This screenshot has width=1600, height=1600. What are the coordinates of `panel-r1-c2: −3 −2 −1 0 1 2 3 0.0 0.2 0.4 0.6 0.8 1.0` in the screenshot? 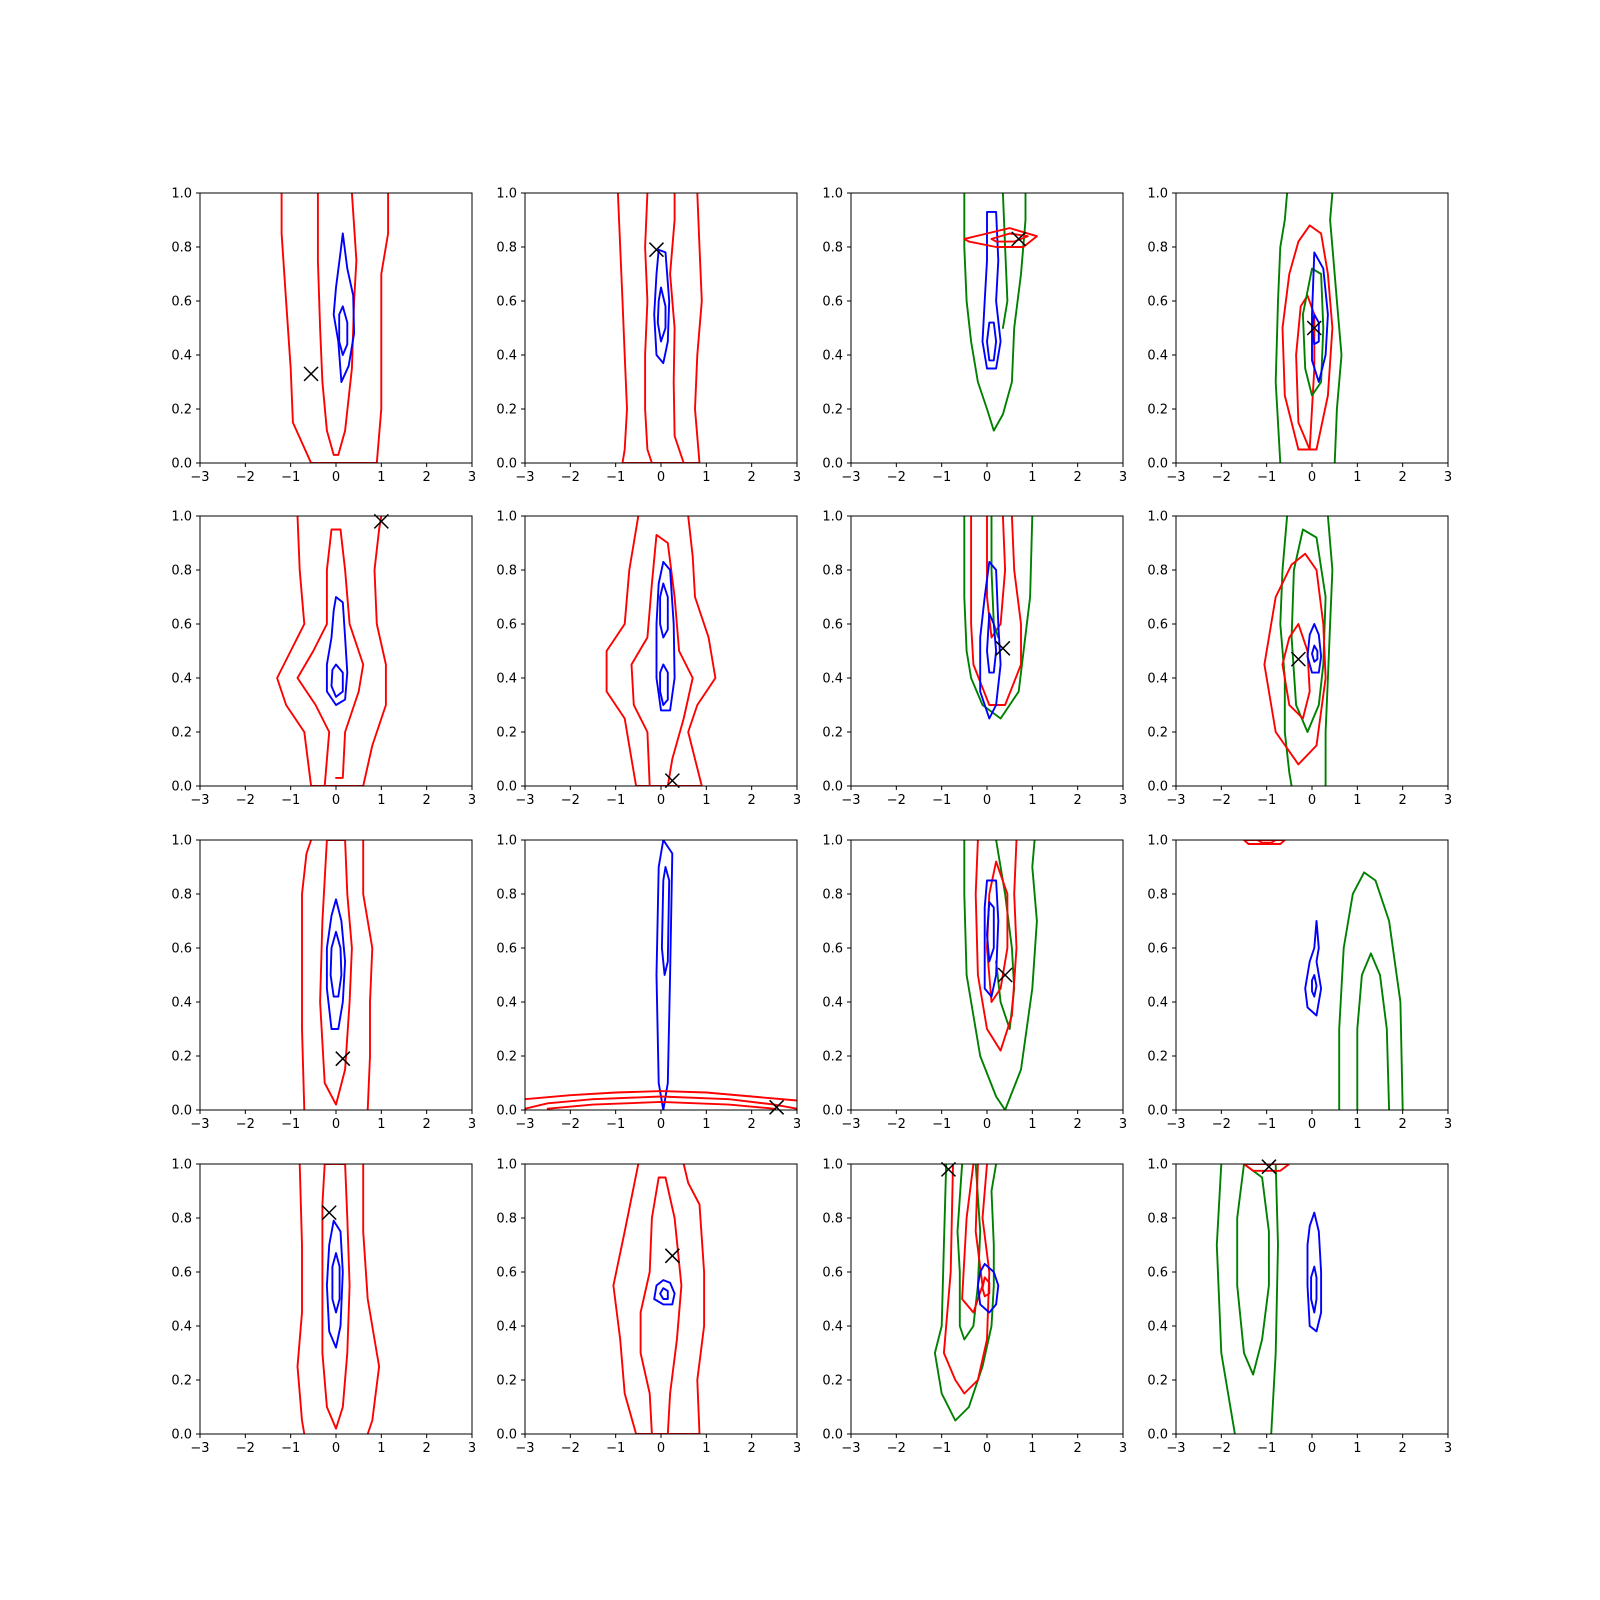 It's located at (974, 659).